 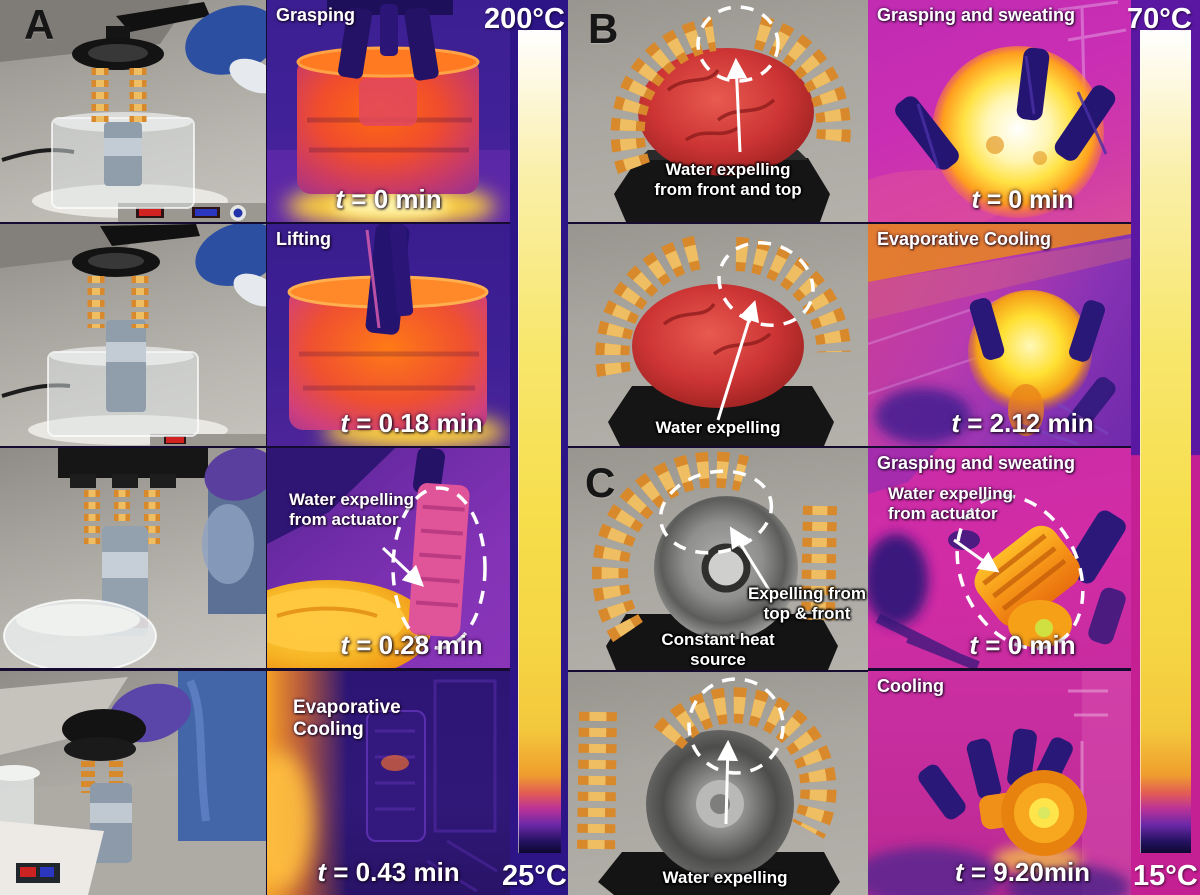 I want to click on time-value: = 0.18 min, so click(x=419, y=423).